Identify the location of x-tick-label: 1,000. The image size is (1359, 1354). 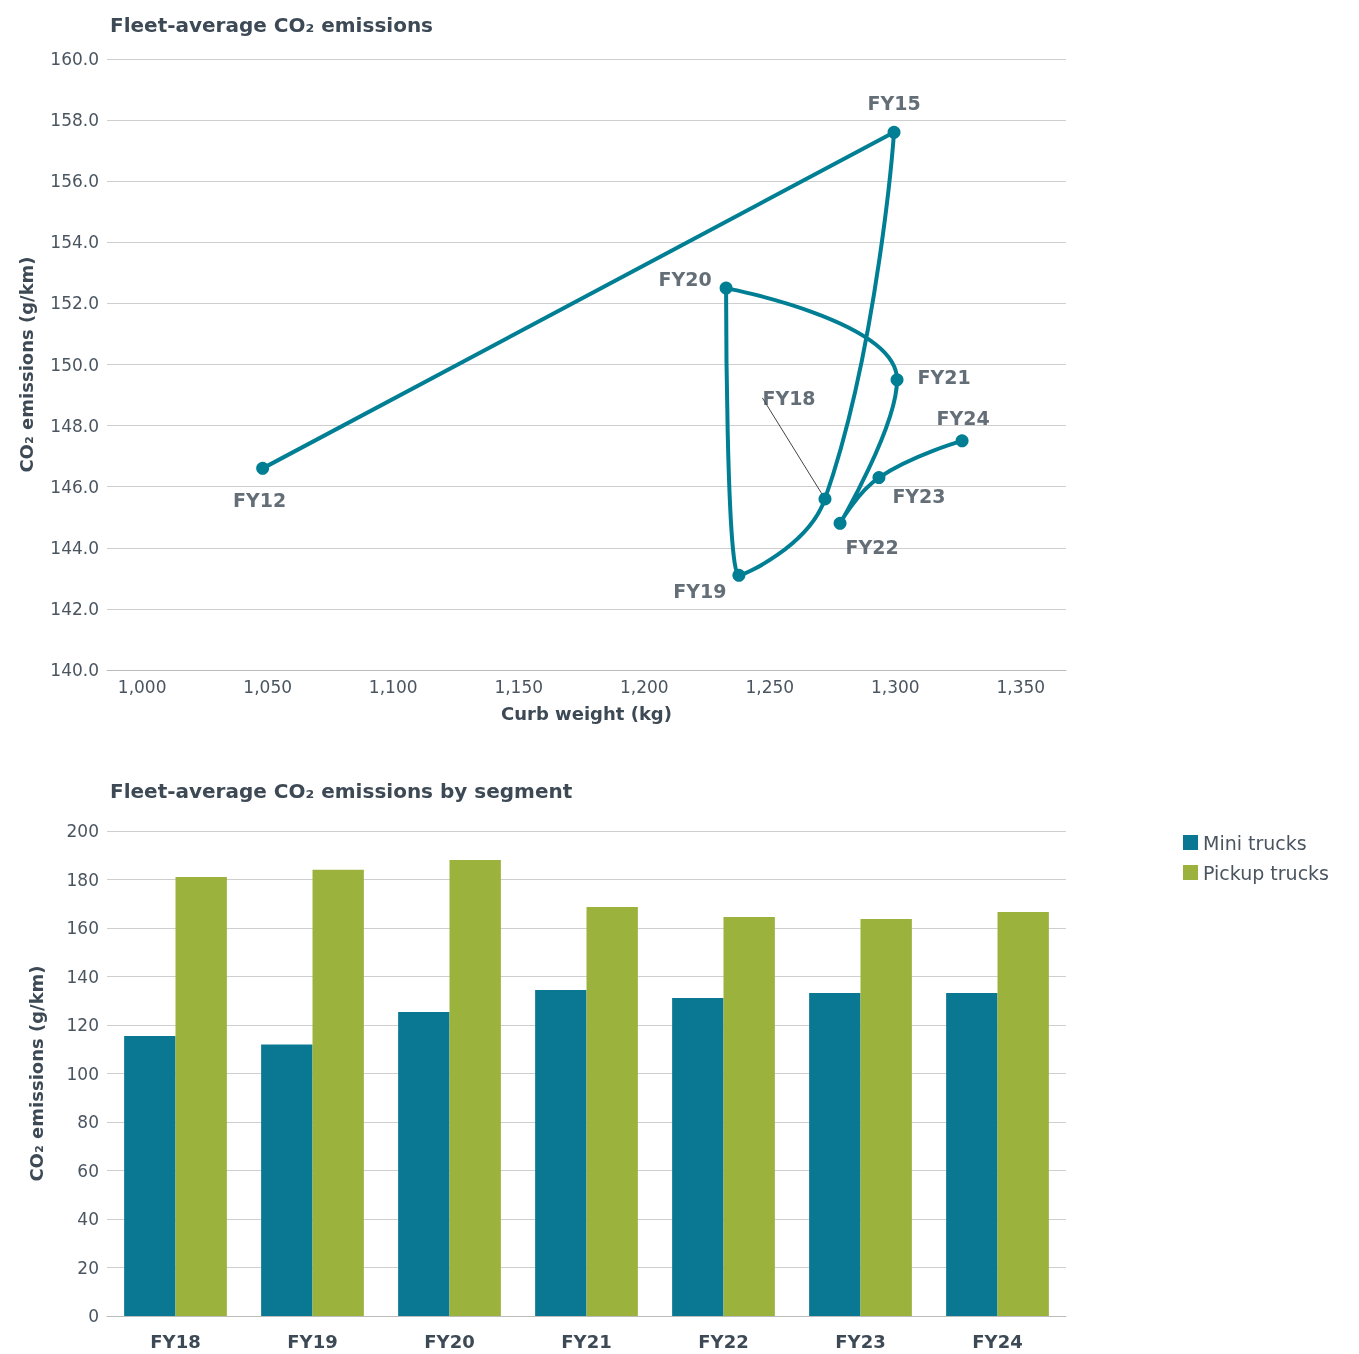
(142, 686).